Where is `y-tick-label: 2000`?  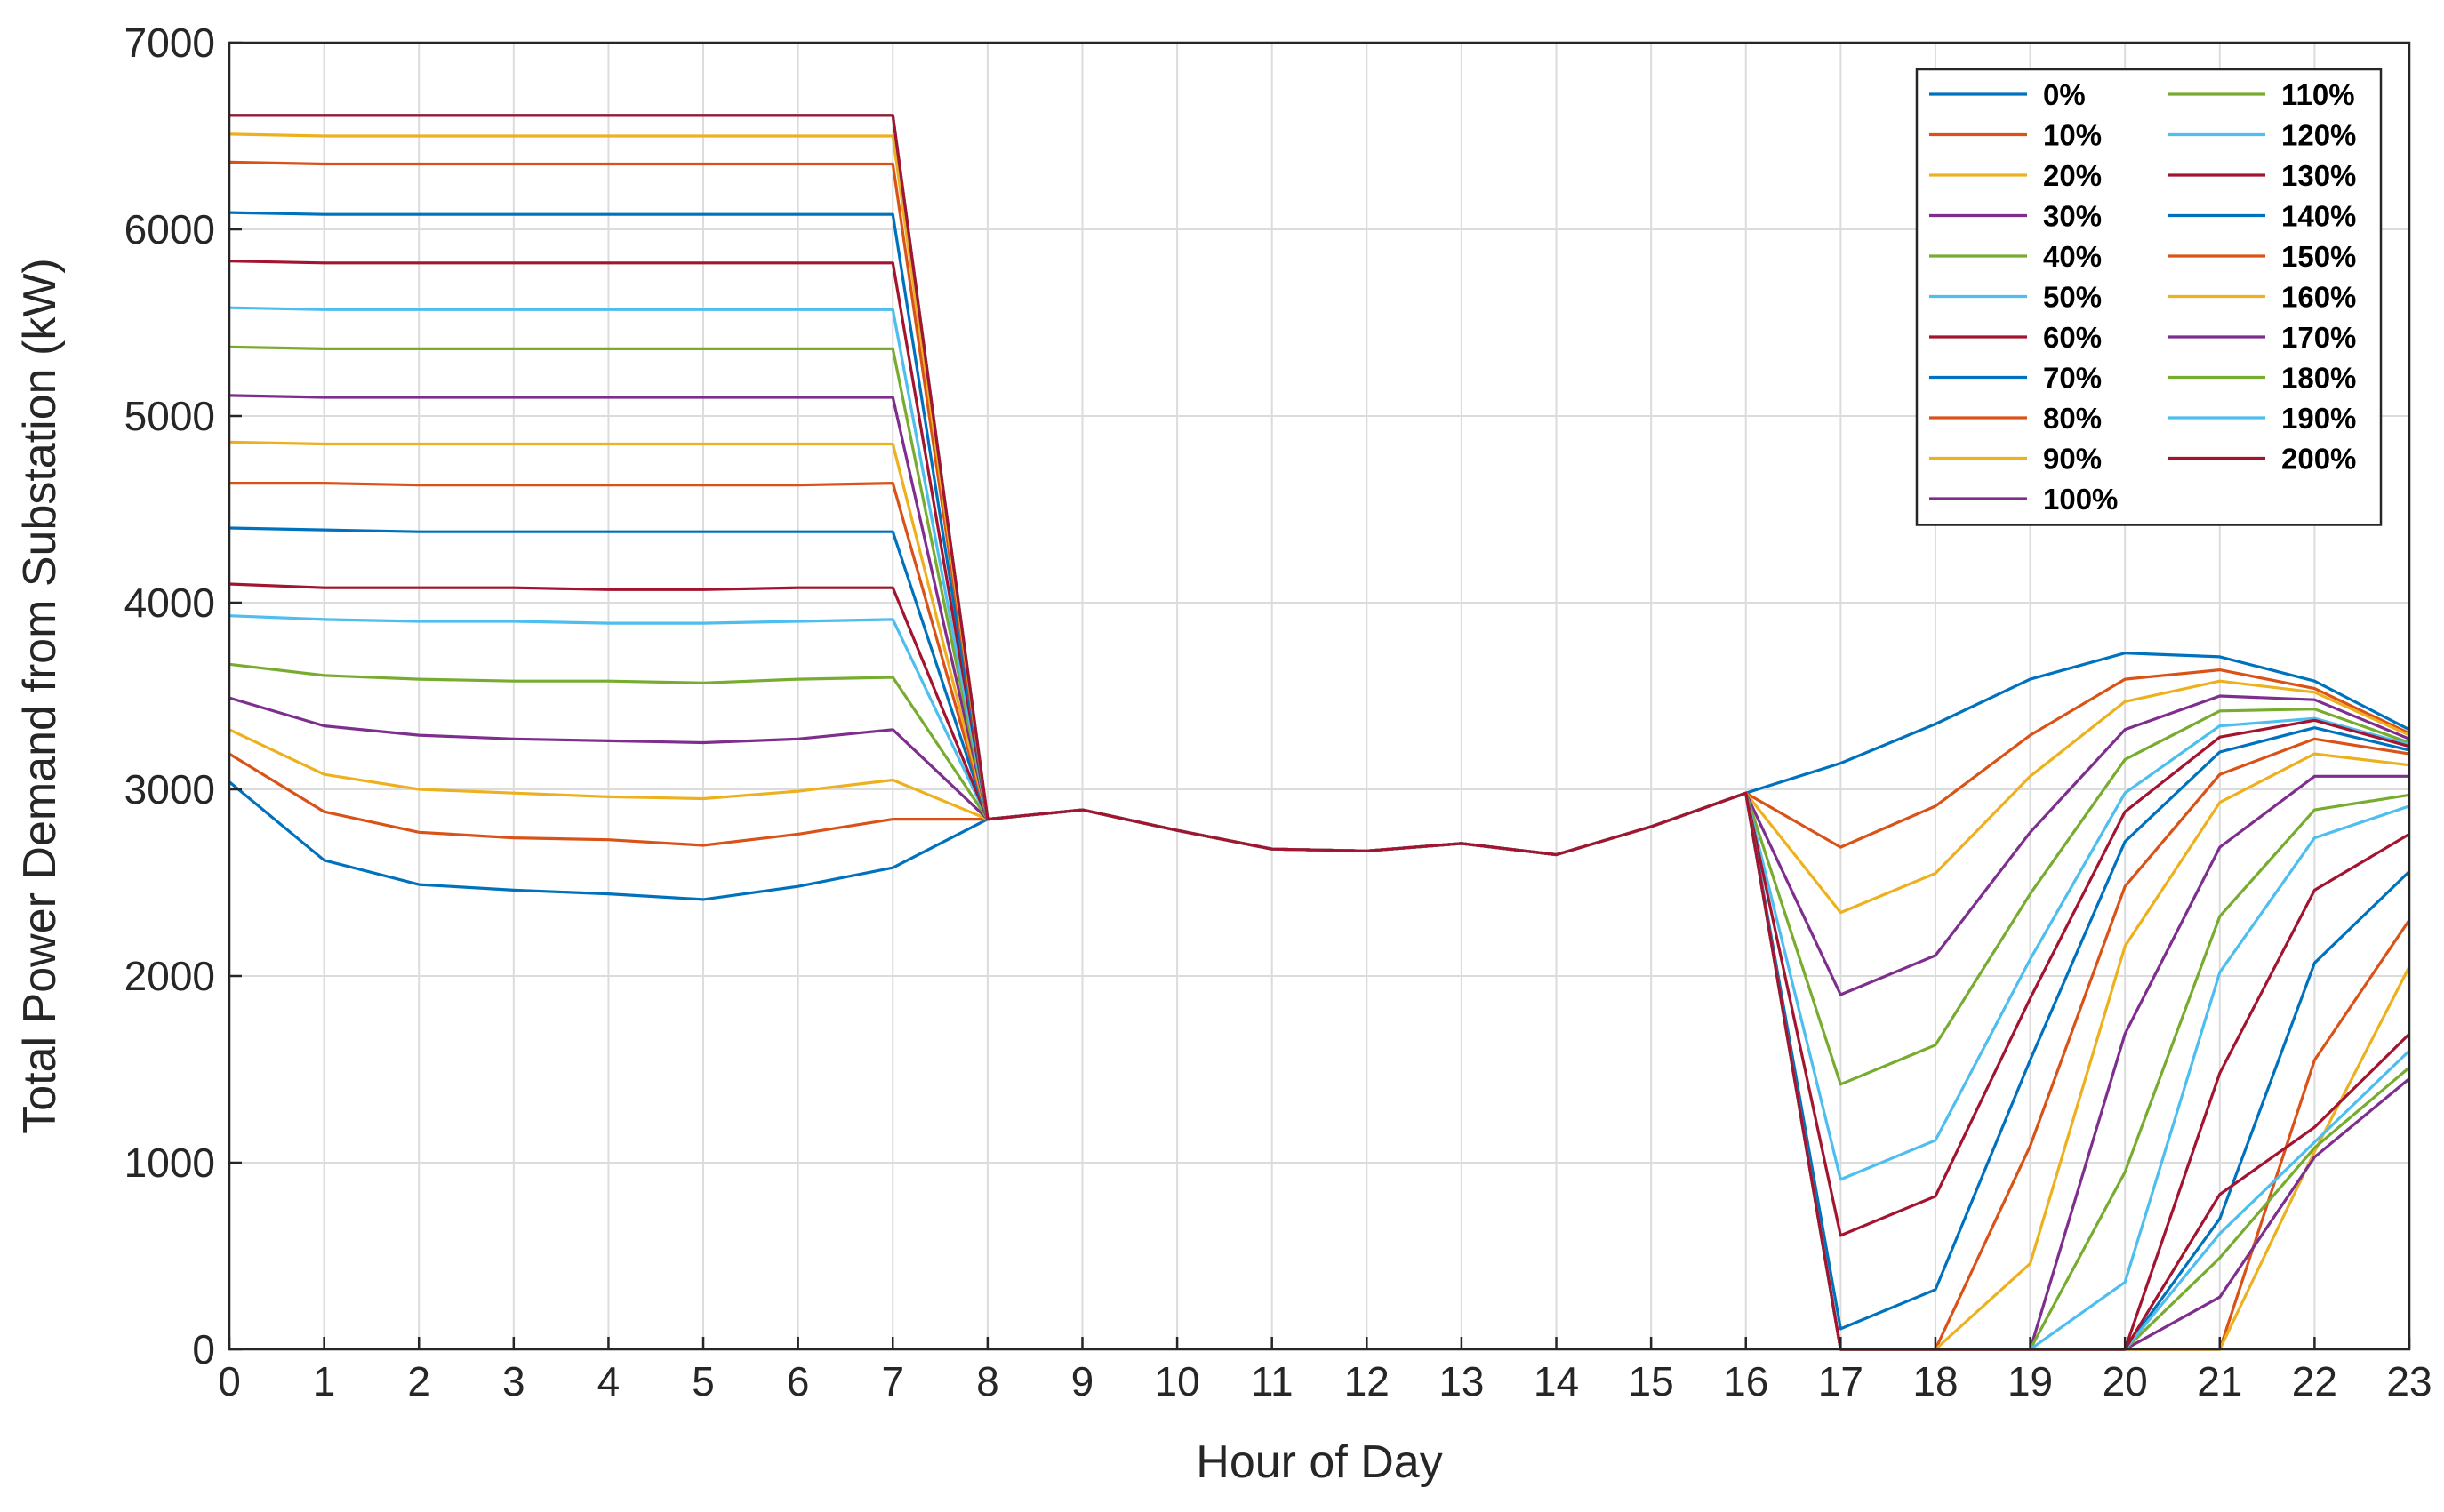
y-tick-label: 2000 is located at coordinates (169, 976).